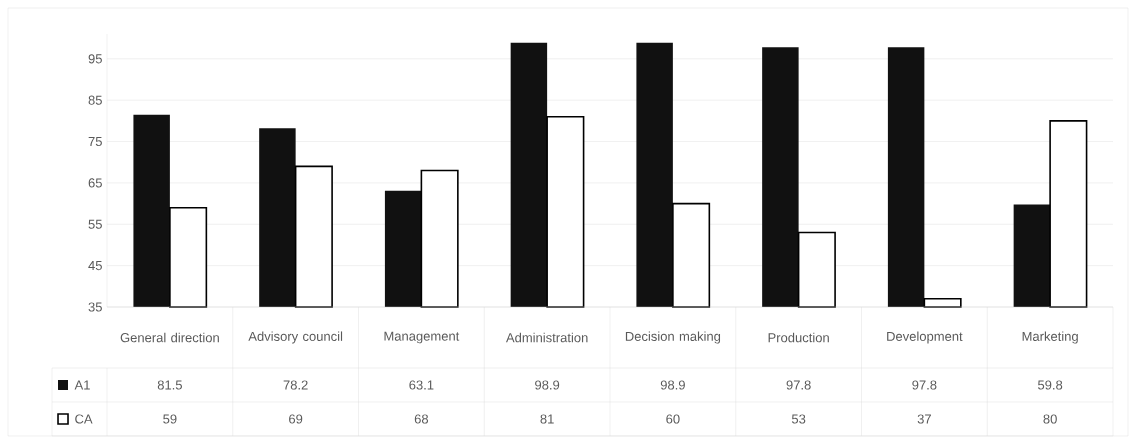  I want to click on y-tick-label: 45, so click(95, 266).